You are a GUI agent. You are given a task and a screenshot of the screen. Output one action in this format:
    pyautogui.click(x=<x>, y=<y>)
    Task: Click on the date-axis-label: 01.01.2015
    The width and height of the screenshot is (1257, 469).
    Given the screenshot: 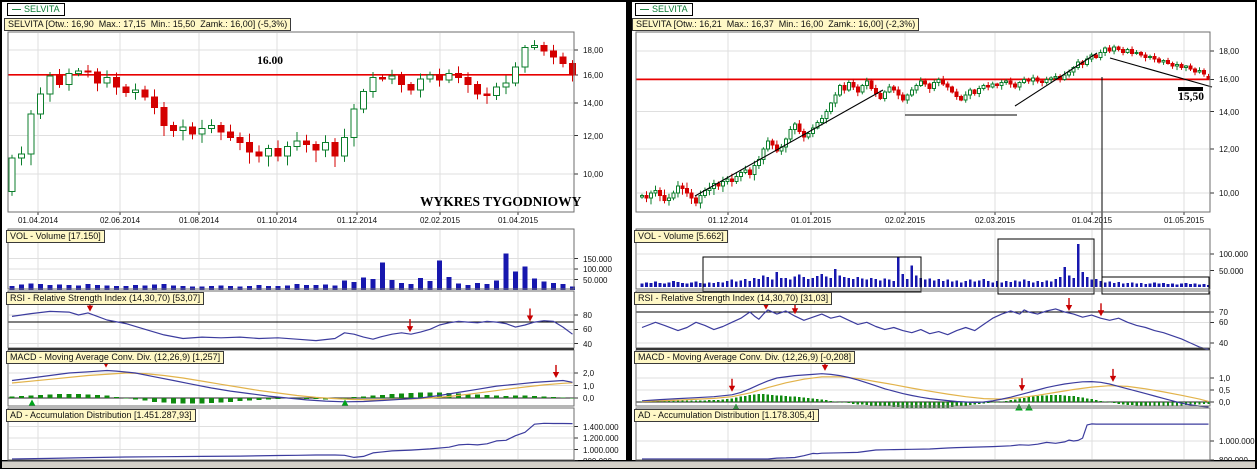 What is the action you would take?
    pyautogui.click(x=811, y=220)
    